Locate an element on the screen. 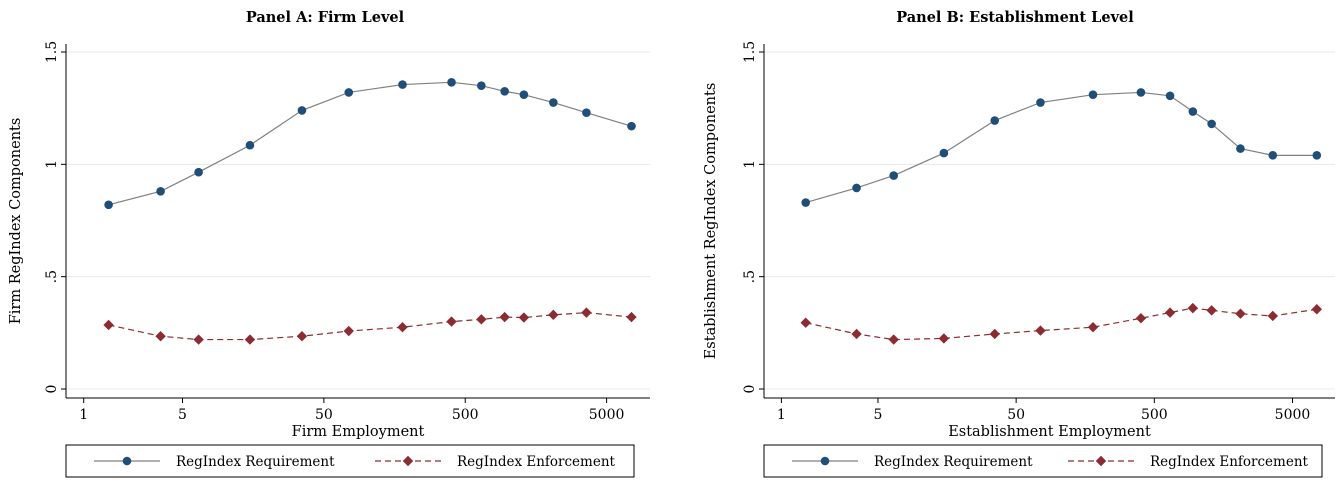 The height and width of the screenshot is (487, 1343). legend-box is located at coordinates (350, 461).